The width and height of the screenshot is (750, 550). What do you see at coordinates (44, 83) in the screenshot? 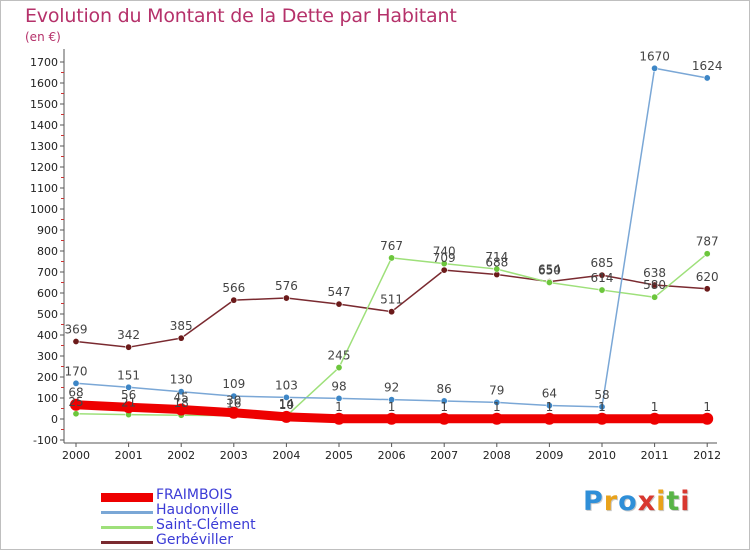
I see `y-tick-label: 1600` at bounding box center [44, 83].